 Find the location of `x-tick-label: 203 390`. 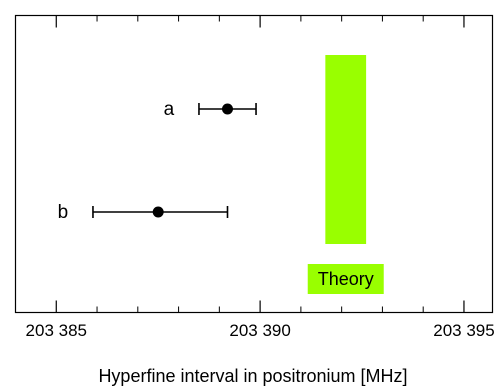

x-tick-label: 203 390 is located at coordinates (259, 330).